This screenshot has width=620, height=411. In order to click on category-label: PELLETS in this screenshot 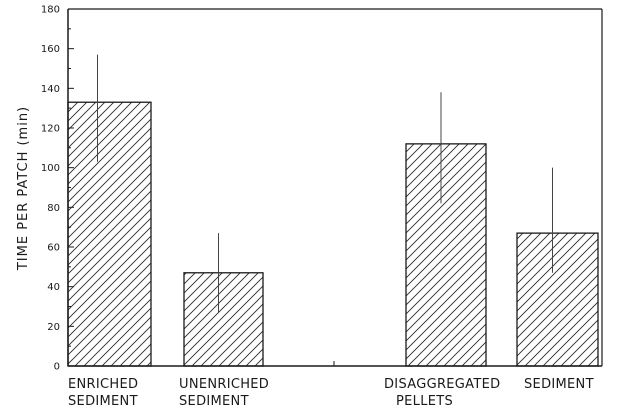, I will do `click(424, 401)`.